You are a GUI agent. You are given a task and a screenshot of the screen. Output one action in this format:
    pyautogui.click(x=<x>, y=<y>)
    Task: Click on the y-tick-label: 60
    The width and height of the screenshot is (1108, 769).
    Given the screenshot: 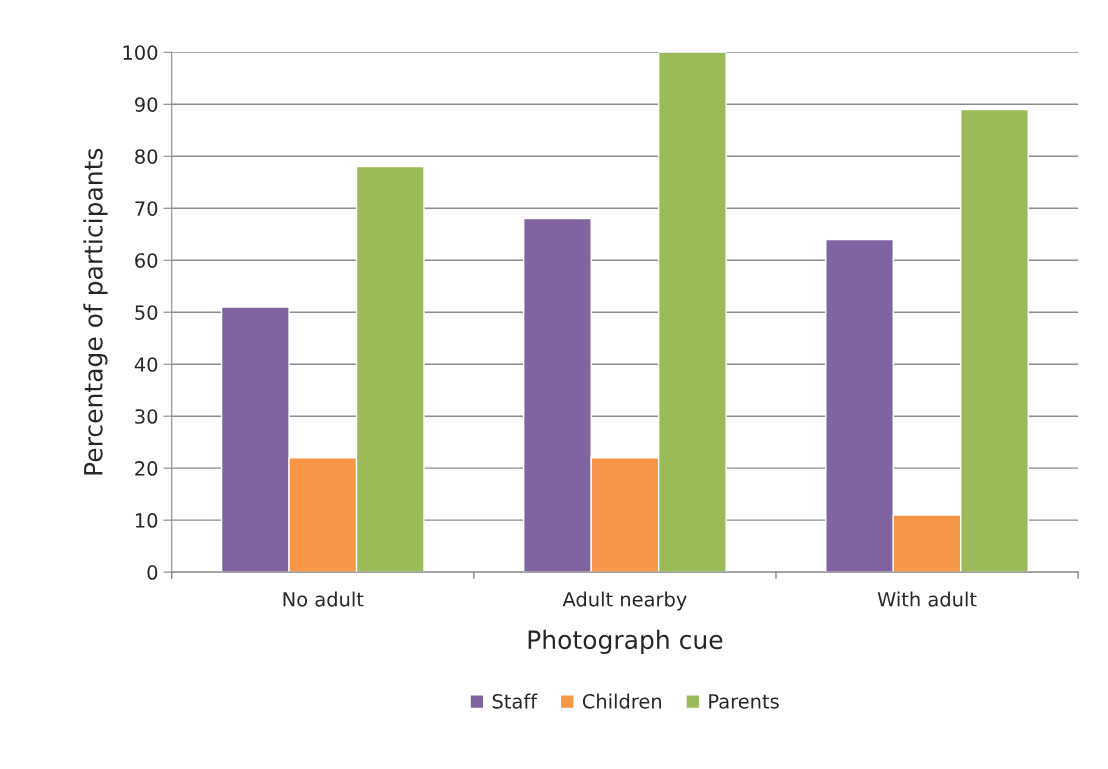 What is the action you would take?
    pyautogui.click(x=146, y=260)
    